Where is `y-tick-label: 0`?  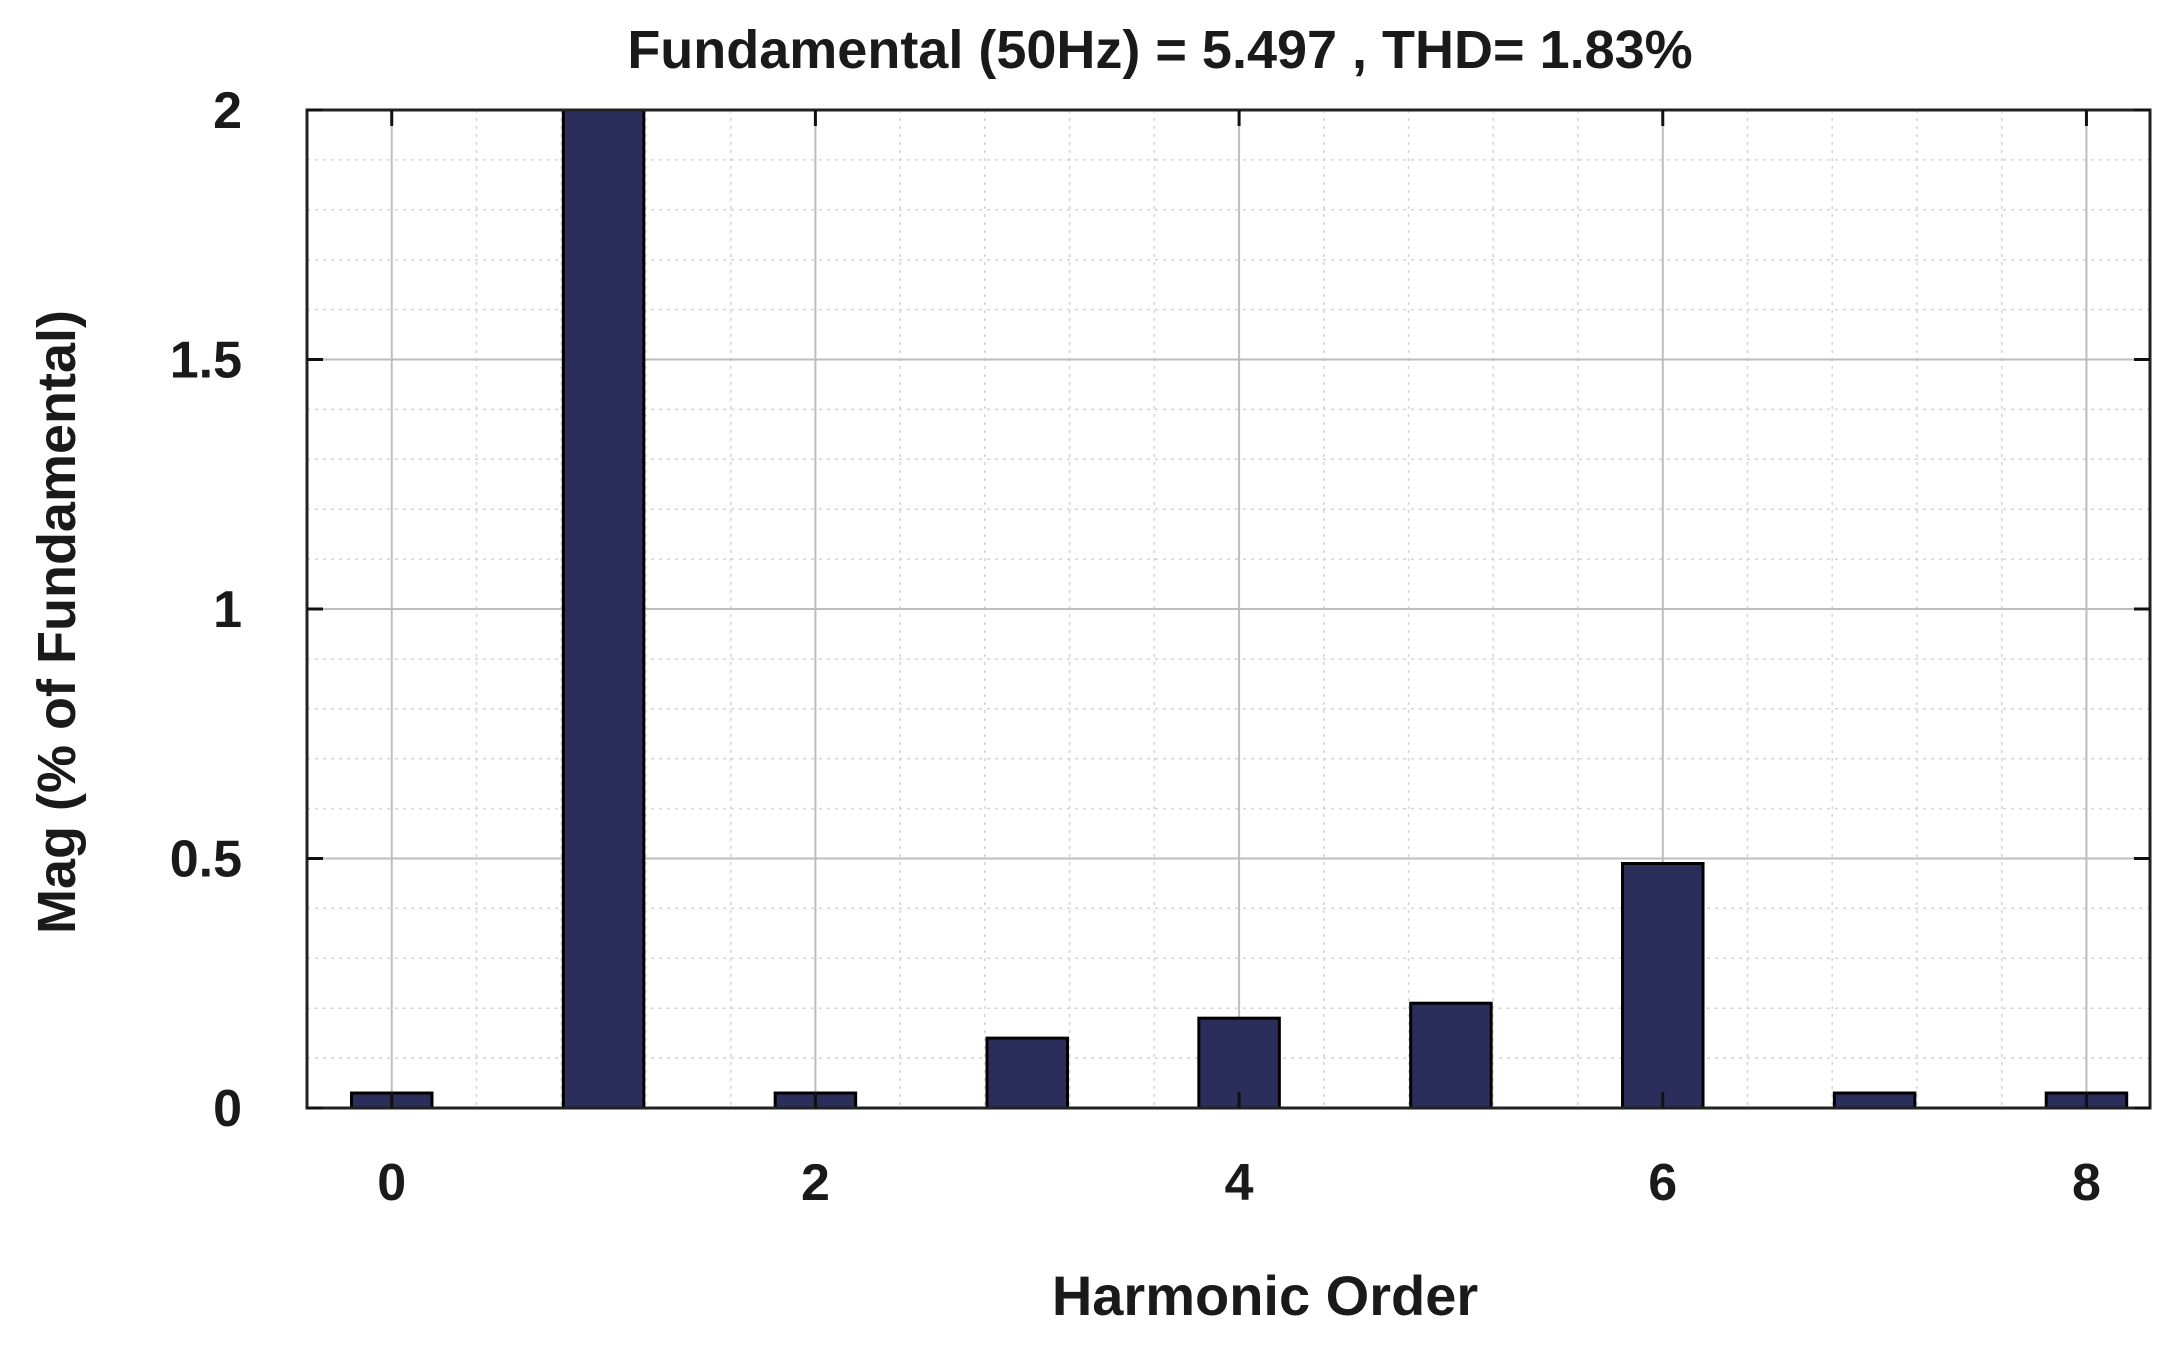
y-tick-label: 0 is located at coordinates (227, 1109).